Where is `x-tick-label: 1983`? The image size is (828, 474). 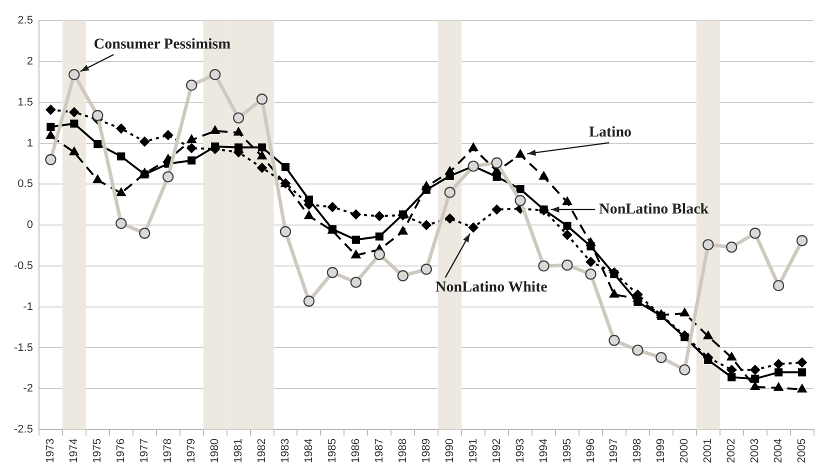
x-tick-label: 1983 is located at coordinates (286, 451).